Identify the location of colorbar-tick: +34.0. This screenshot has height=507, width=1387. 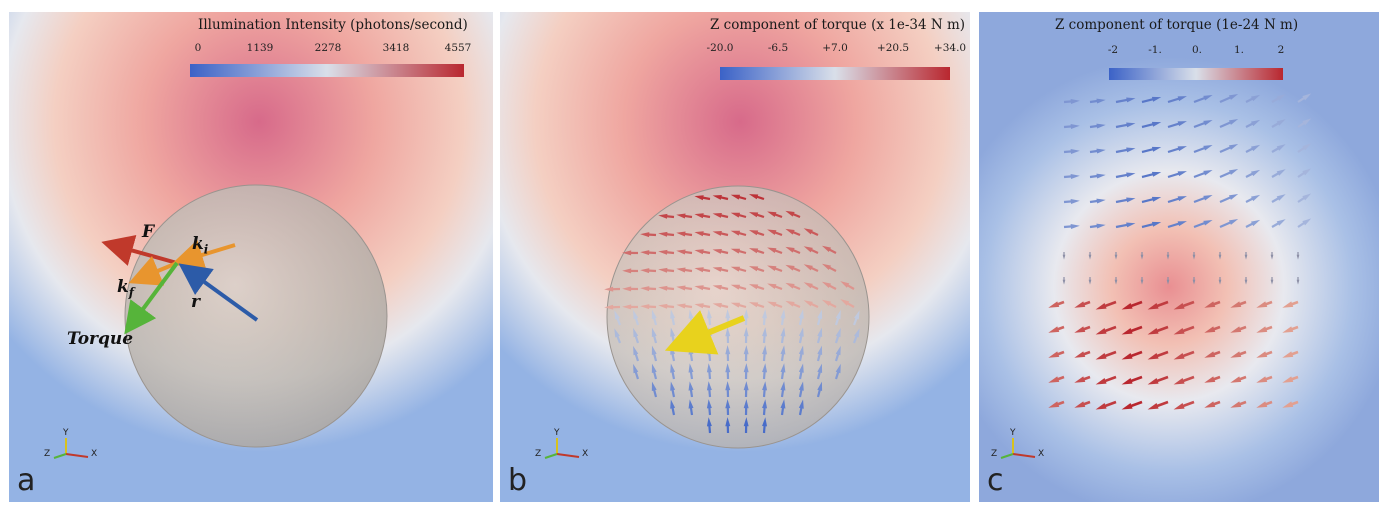
(950, 48).